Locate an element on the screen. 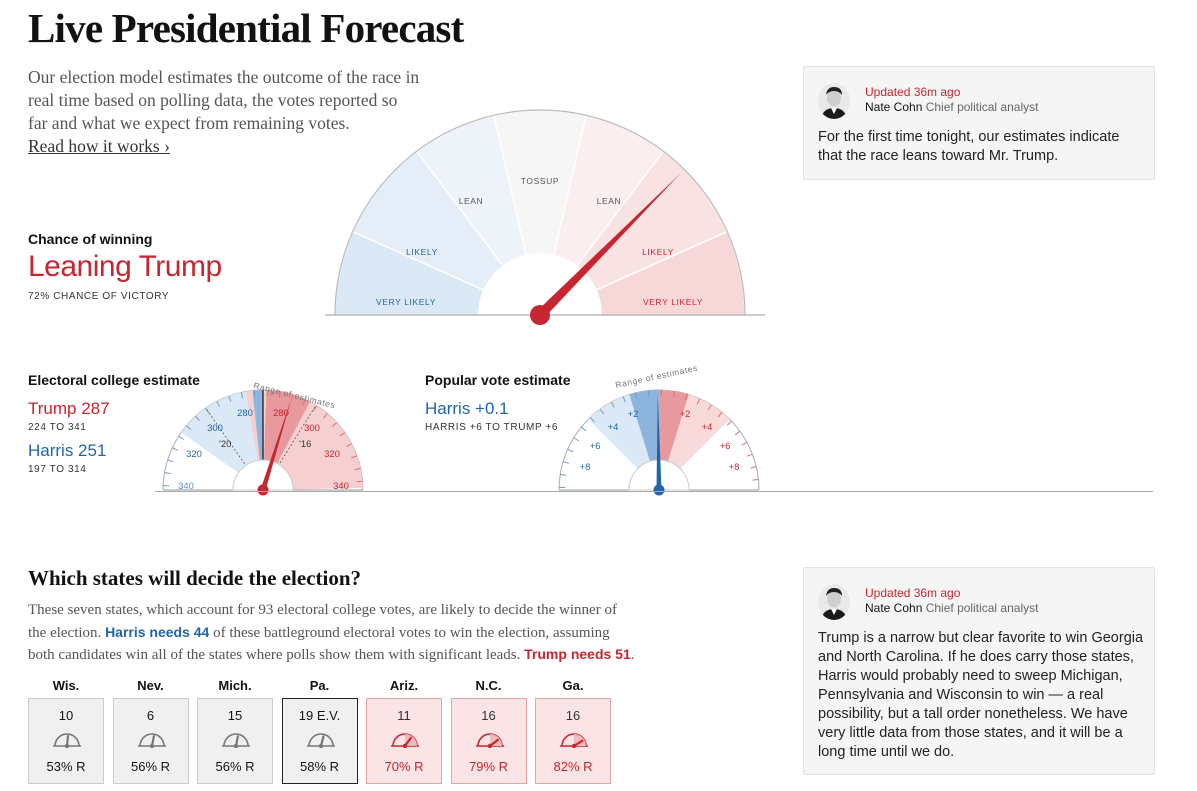  sector-label-lean-rep: LEAN is located at coordinates (609, 201).